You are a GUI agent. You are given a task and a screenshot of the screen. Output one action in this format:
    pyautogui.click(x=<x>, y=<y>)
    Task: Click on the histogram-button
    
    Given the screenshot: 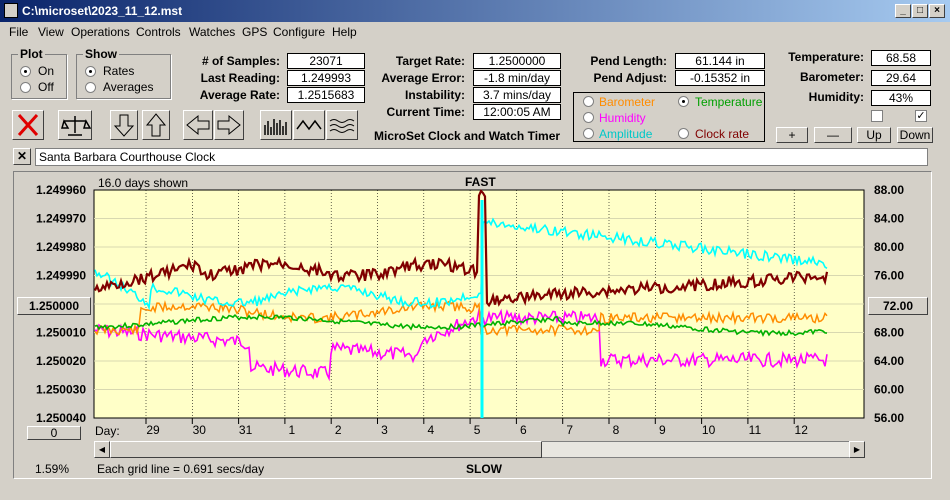 What is the action you would take?
    pyautogui.click(x=276, y=125)
    